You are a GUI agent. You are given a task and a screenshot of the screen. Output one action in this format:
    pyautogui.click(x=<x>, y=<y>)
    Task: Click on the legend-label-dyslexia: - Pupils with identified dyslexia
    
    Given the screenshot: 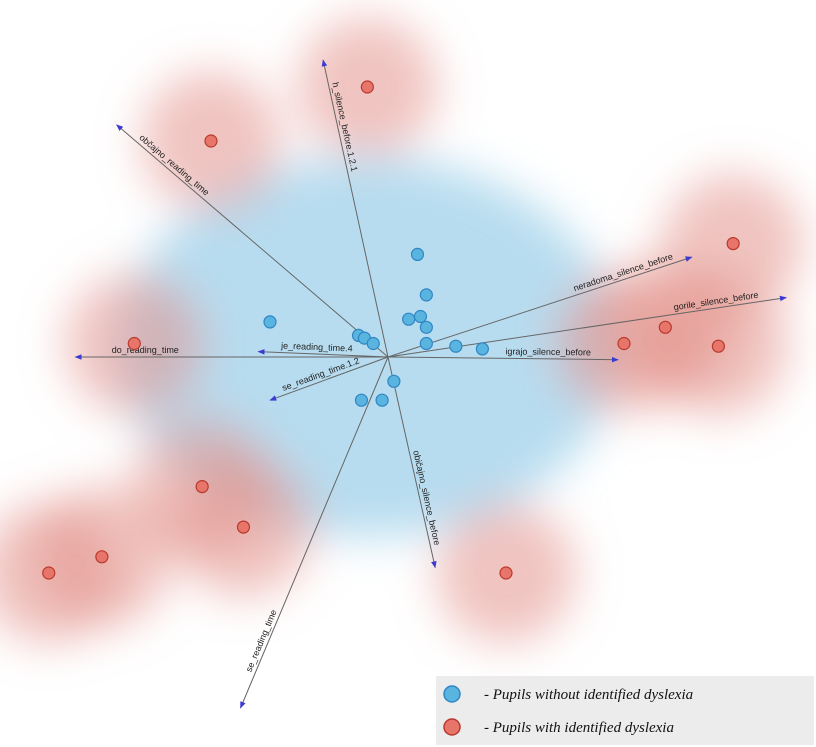 What is the action you would take?
    pyautogui.click(x=579, y=728)
    